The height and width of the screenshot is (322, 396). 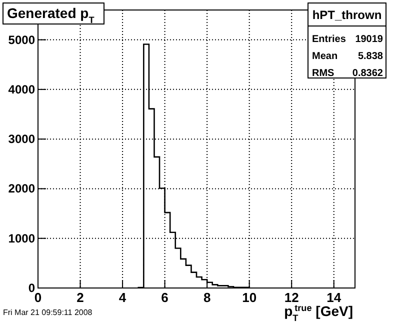 I want to click on annotation: Mean, so click(x=325, y=56).